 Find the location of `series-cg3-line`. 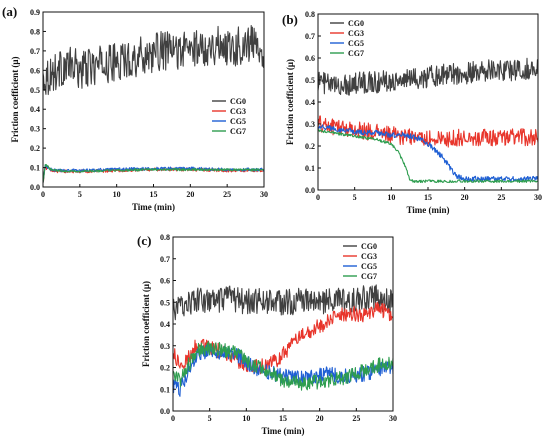

series-cg3-line is located at coordinates (428, 131).